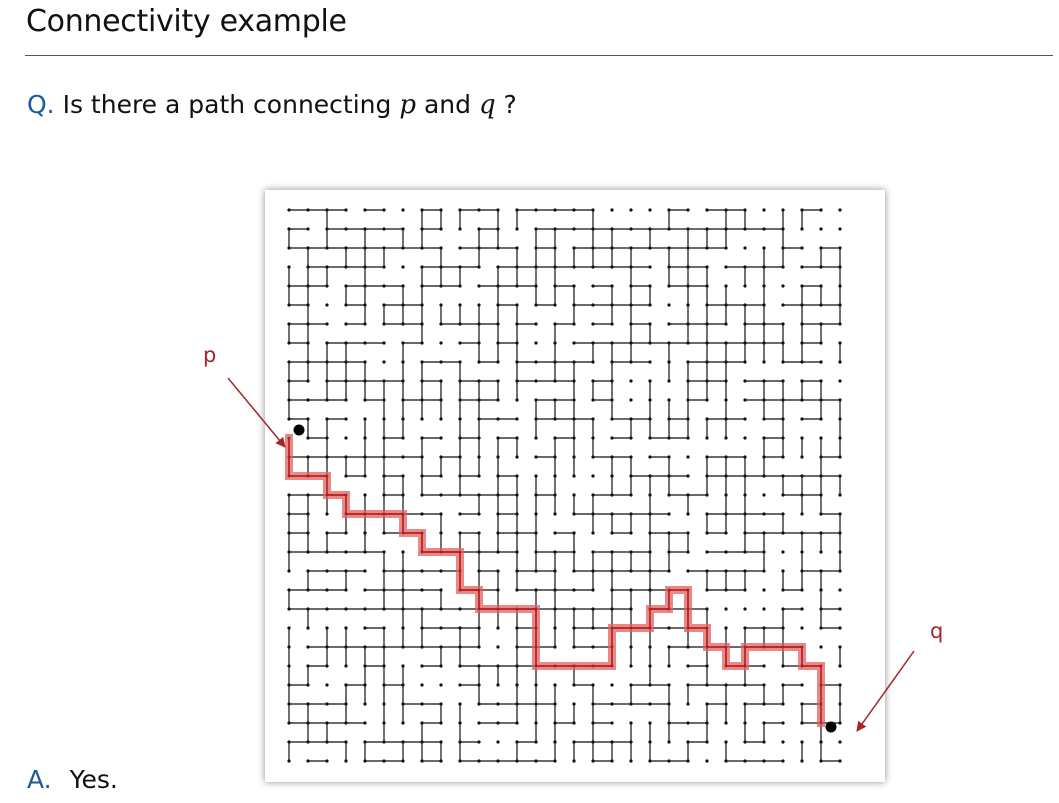 The height and width of the screenshot is (803, 1059). What do you see at coordinates (885, 691) in the screenshot?
I see `arrow-to-q` at bounding box center [885, 691].